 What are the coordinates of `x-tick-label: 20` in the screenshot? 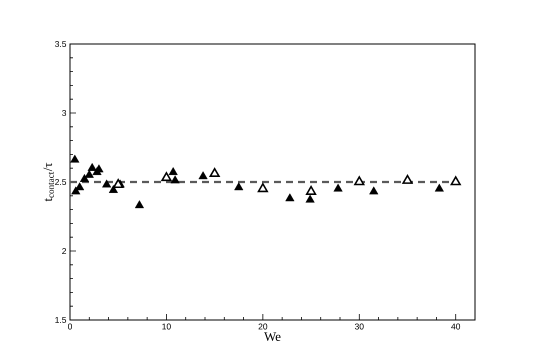 It's located at (263, 327).